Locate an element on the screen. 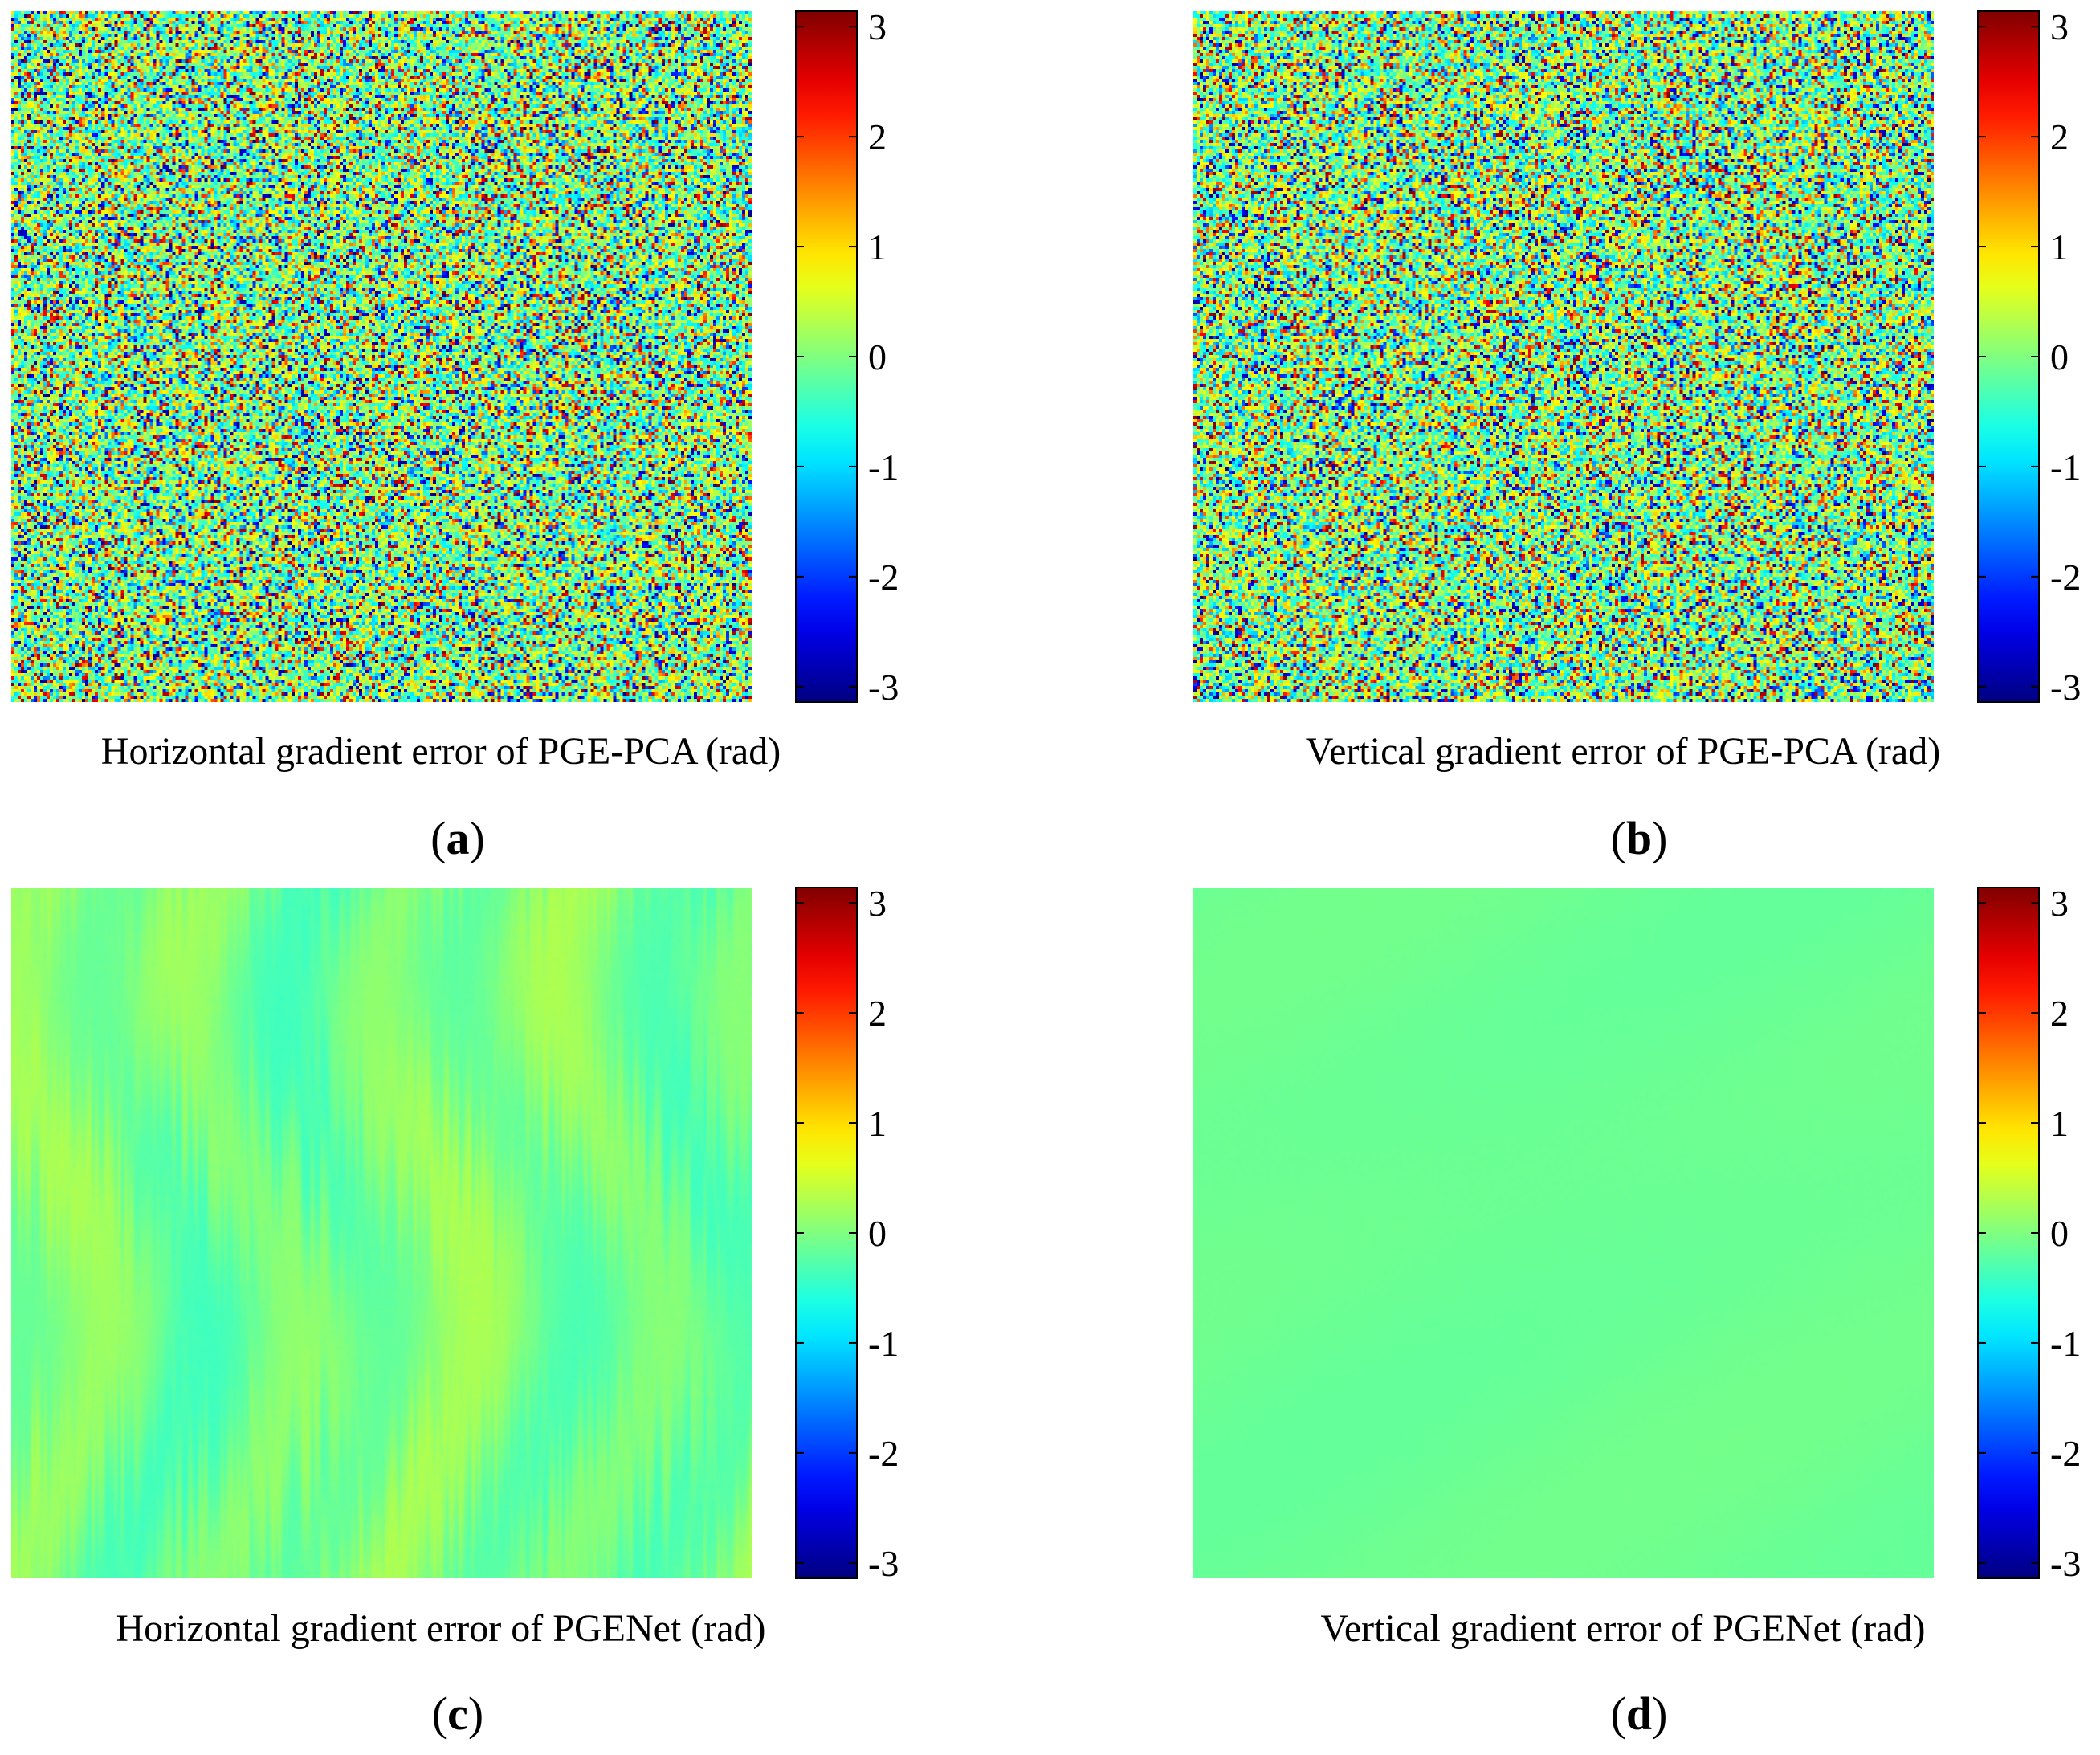 Image resolution: width=2100 pixels, height=1755 pixels. heatmap-d is located at coordinates (1563, 1233).